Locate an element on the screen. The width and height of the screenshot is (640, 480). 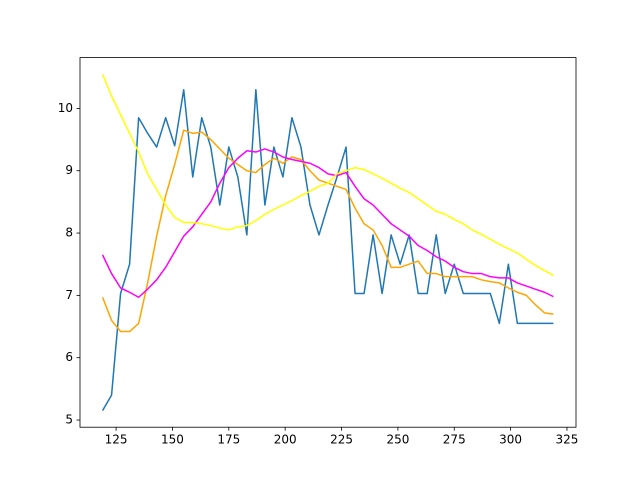
y-tick-label: 9 is located at coordinates (69, 170).